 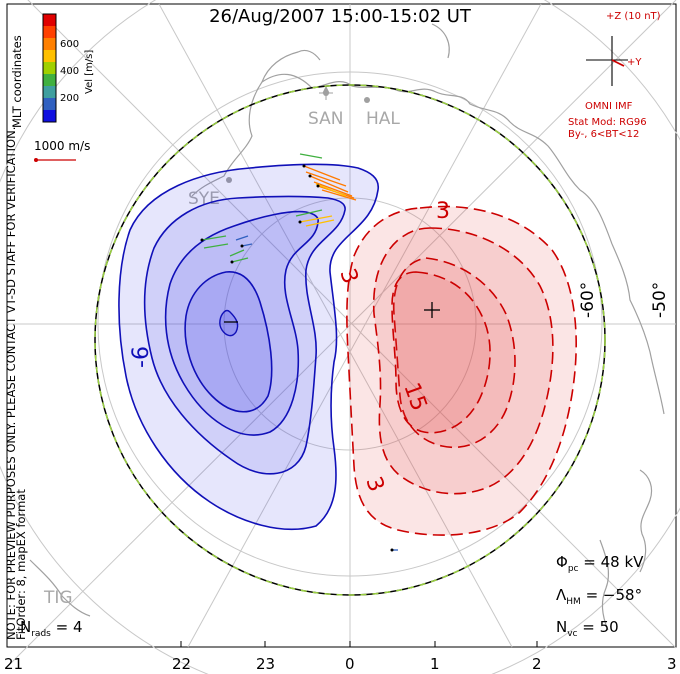 I want to click on radar-count: Nrads = 4, so click(x=51, y=628).